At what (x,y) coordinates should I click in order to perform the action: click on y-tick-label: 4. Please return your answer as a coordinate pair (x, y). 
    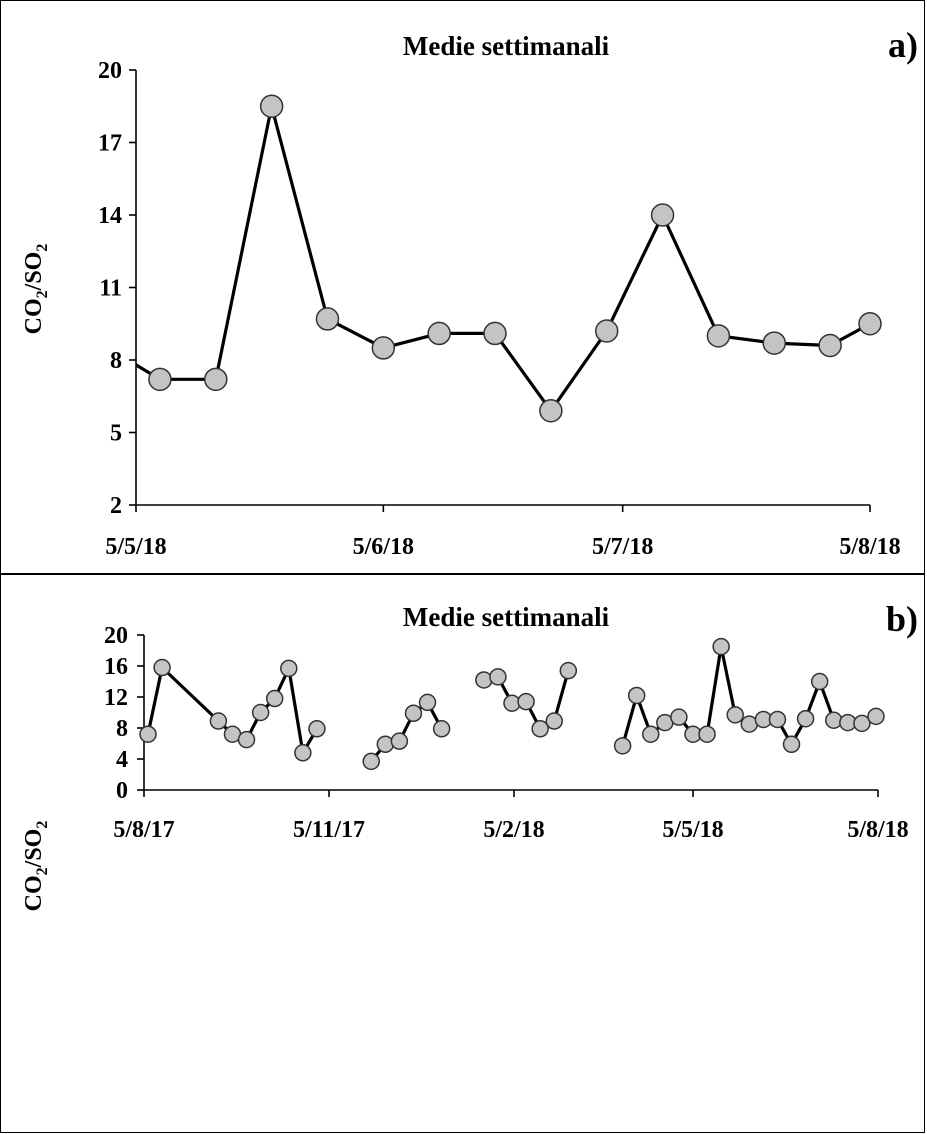
    Looking at the image, I should click on (122, 760).